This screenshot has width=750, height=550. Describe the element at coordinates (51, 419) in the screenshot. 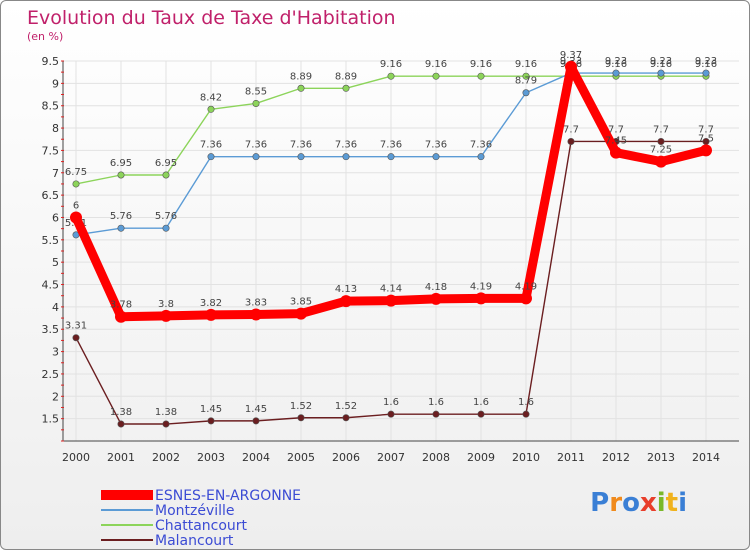

I see `y-tick-label: 1.5` at that location.